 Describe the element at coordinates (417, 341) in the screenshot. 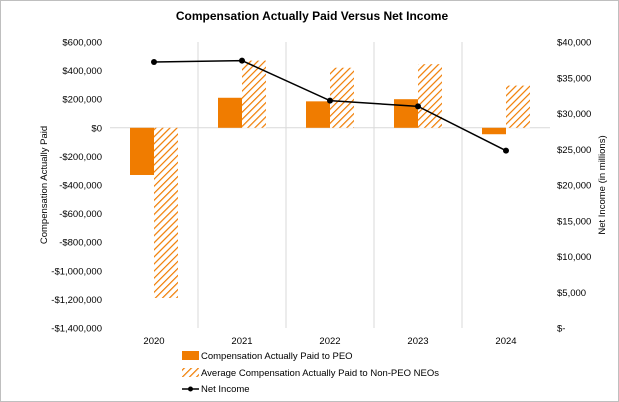

I see `category-label: 2023` at that location.